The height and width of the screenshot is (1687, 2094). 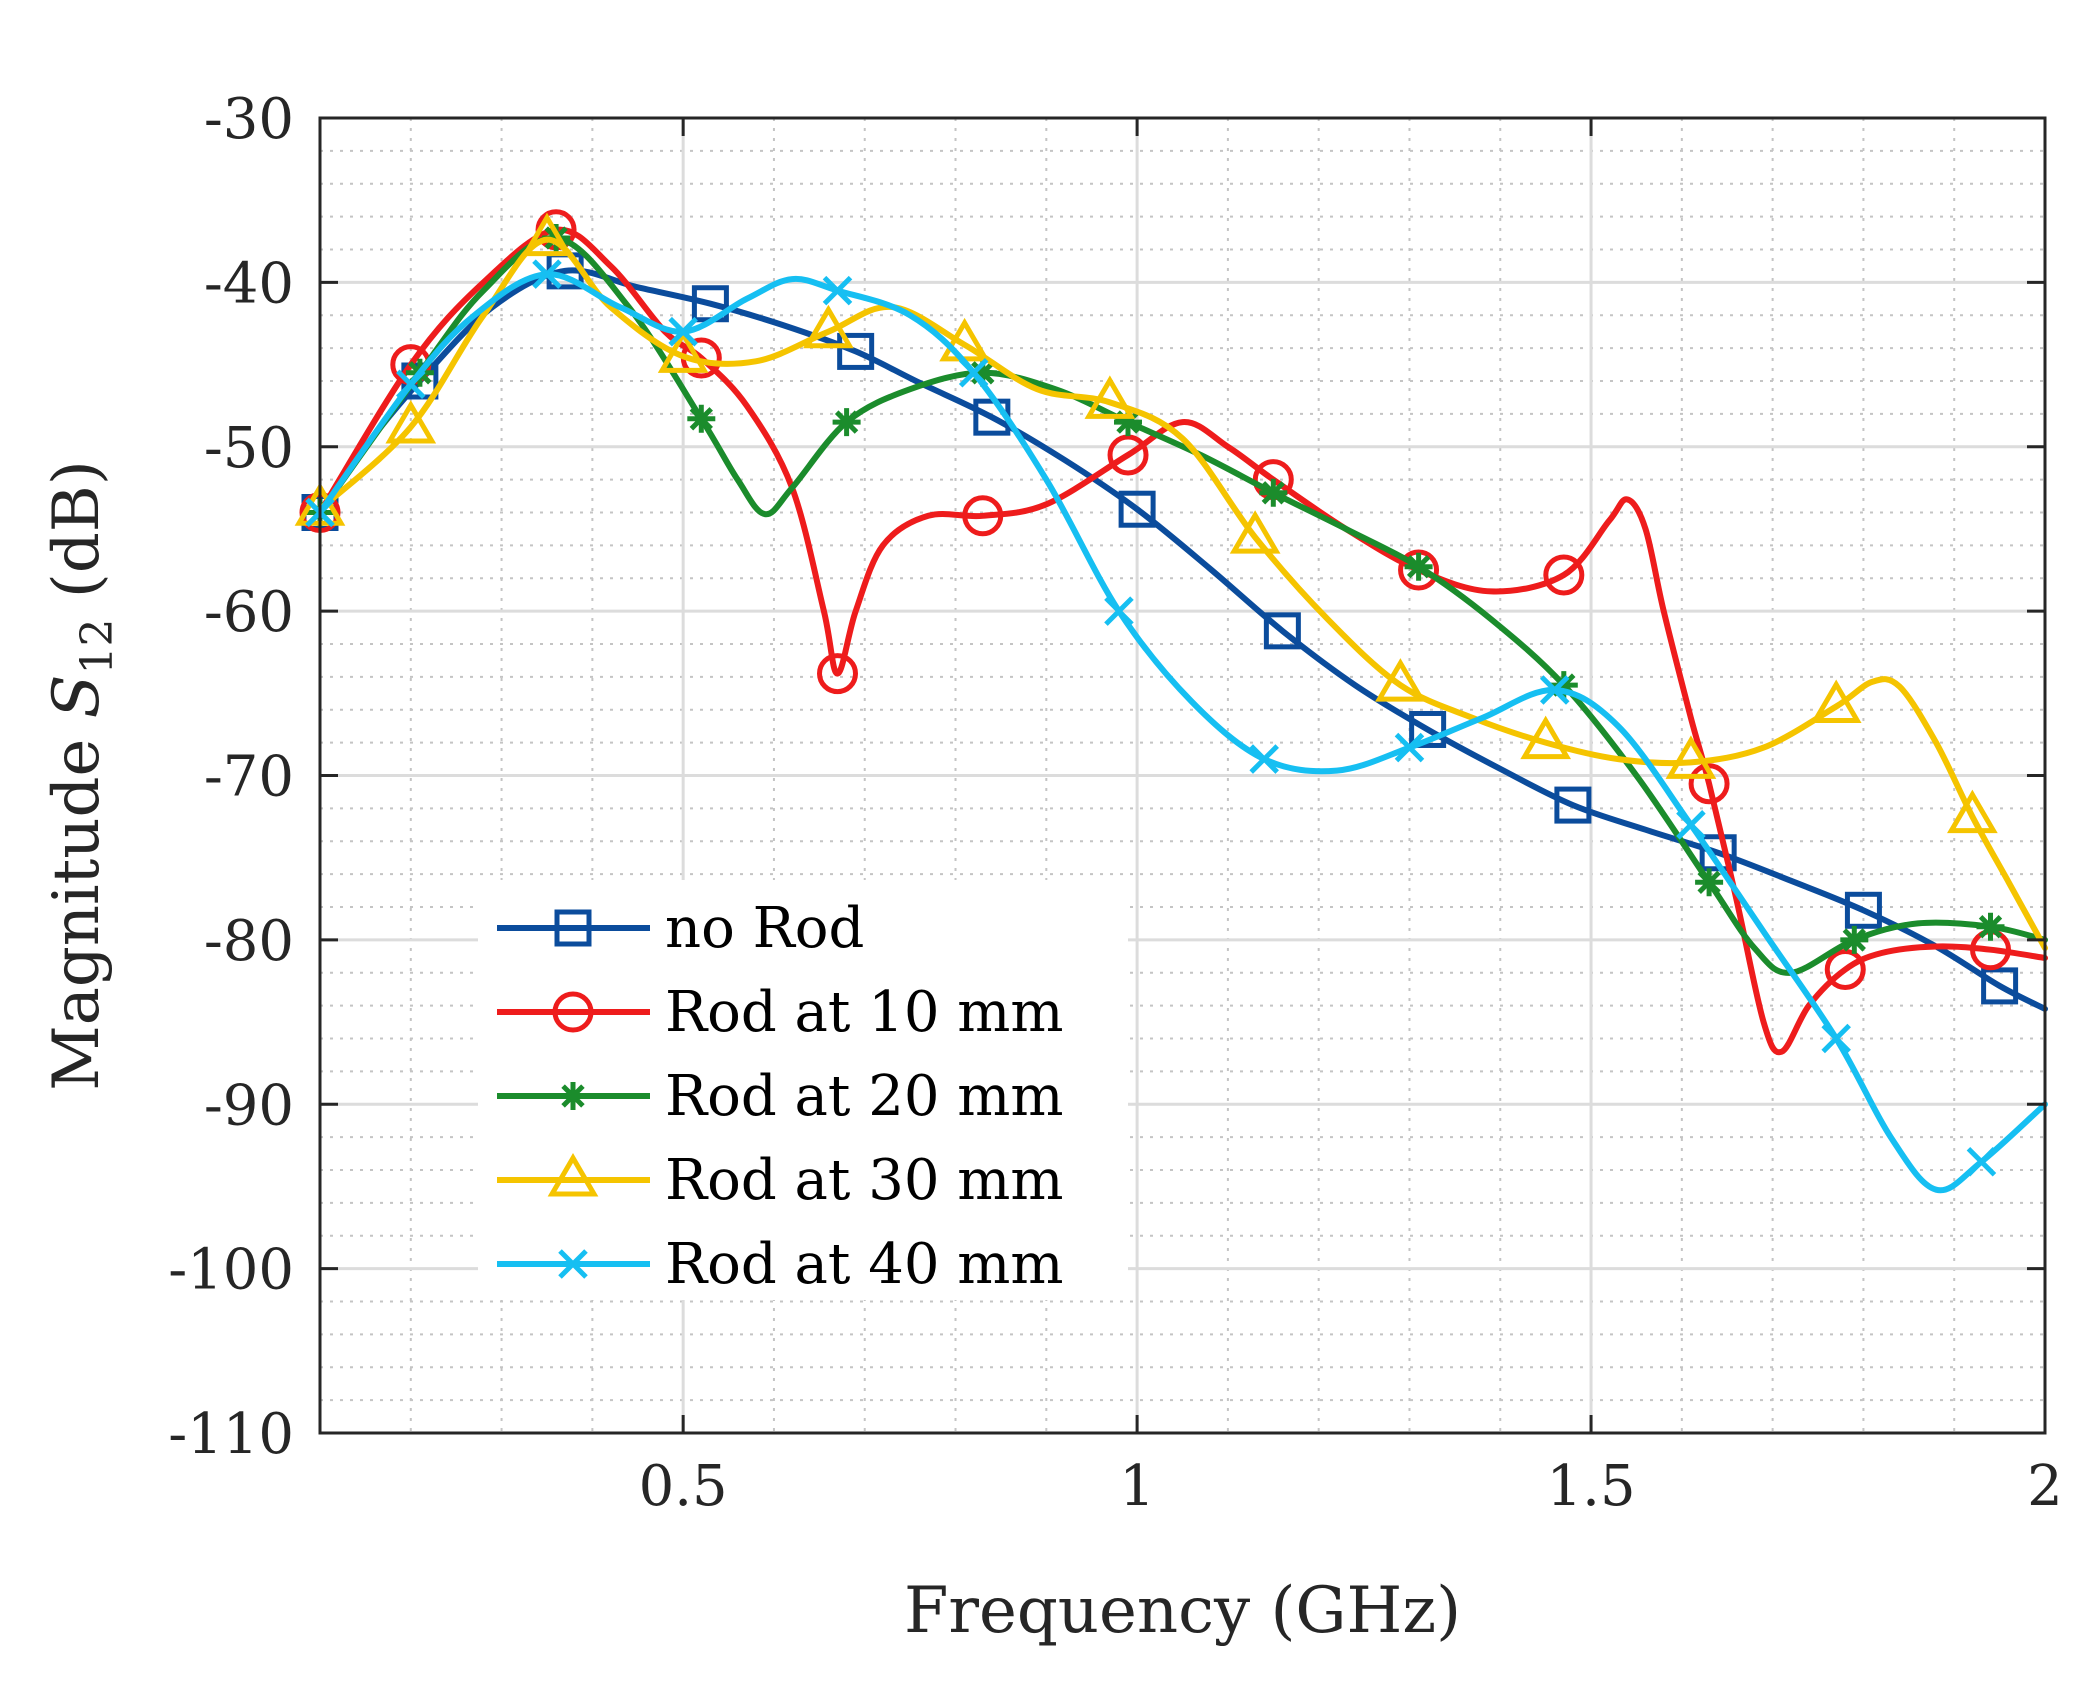 I want to click on legend-label: Rod at 20 mm, so click(x=864, y=1096).